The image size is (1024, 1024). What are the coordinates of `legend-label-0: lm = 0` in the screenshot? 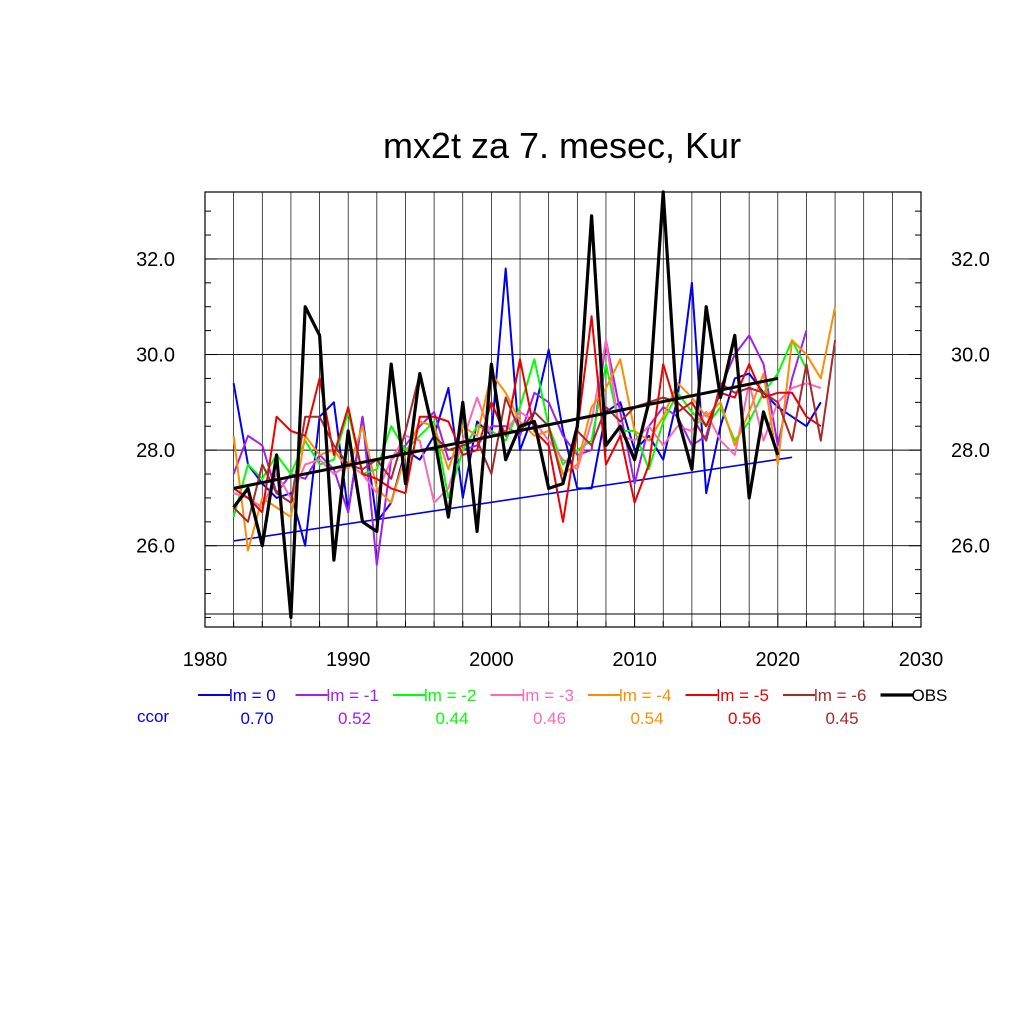 It's located at (252, 695).